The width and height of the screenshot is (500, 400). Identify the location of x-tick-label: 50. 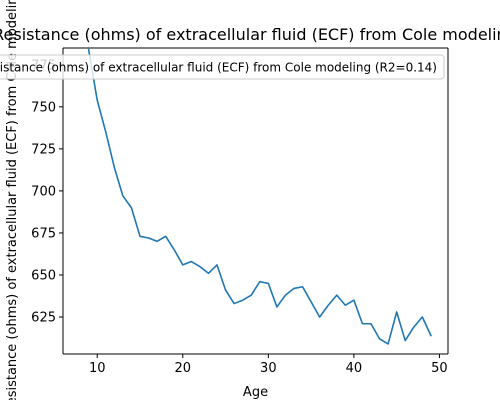
(439, 368).